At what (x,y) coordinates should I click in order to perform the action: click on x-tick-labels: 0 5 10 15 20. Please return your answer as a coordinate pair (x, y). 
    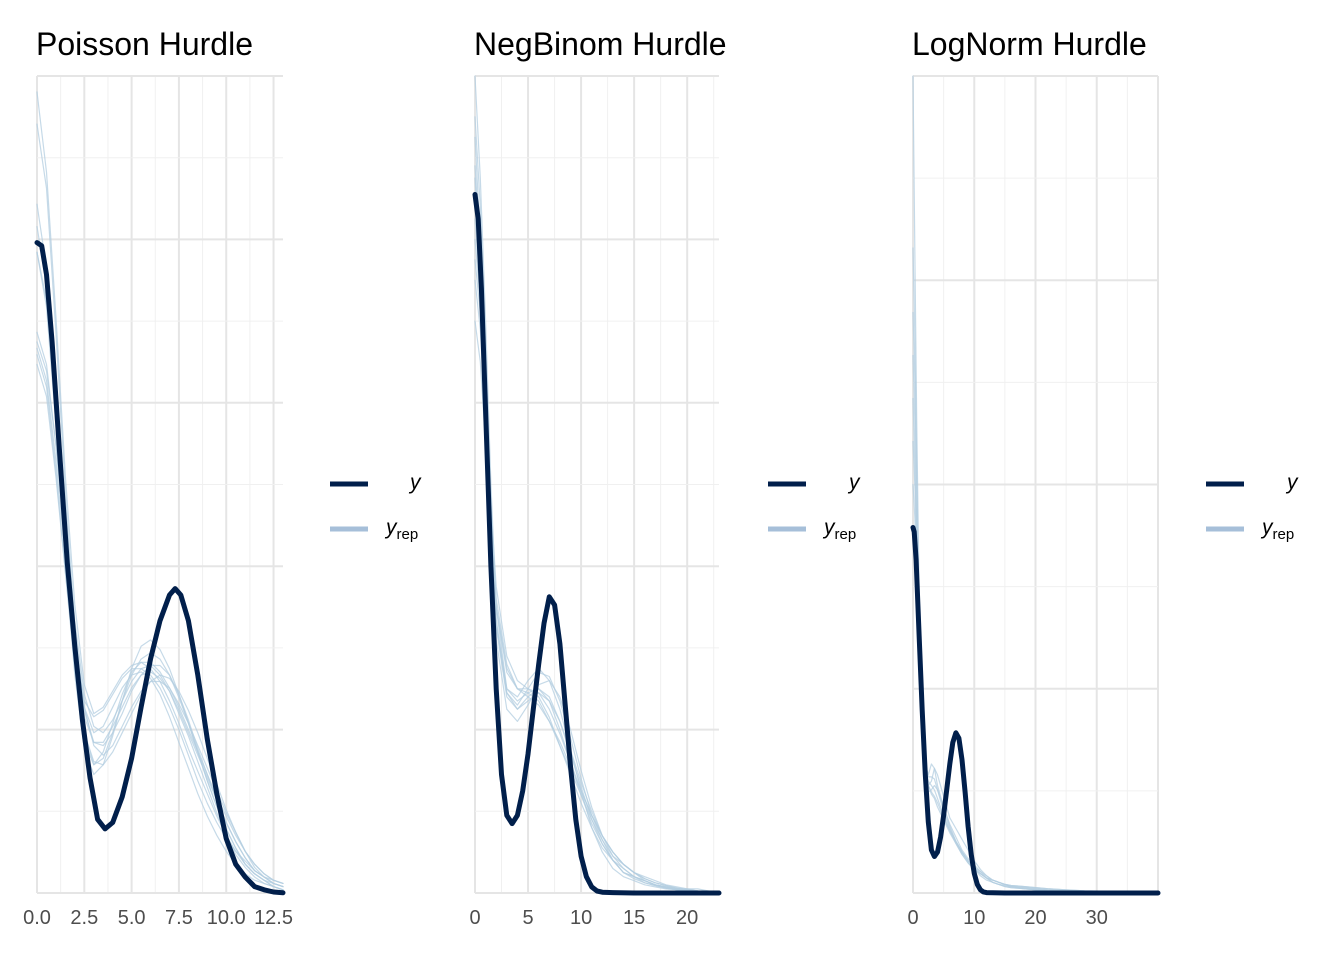
    Looking at the image, I should click on (583, 918).